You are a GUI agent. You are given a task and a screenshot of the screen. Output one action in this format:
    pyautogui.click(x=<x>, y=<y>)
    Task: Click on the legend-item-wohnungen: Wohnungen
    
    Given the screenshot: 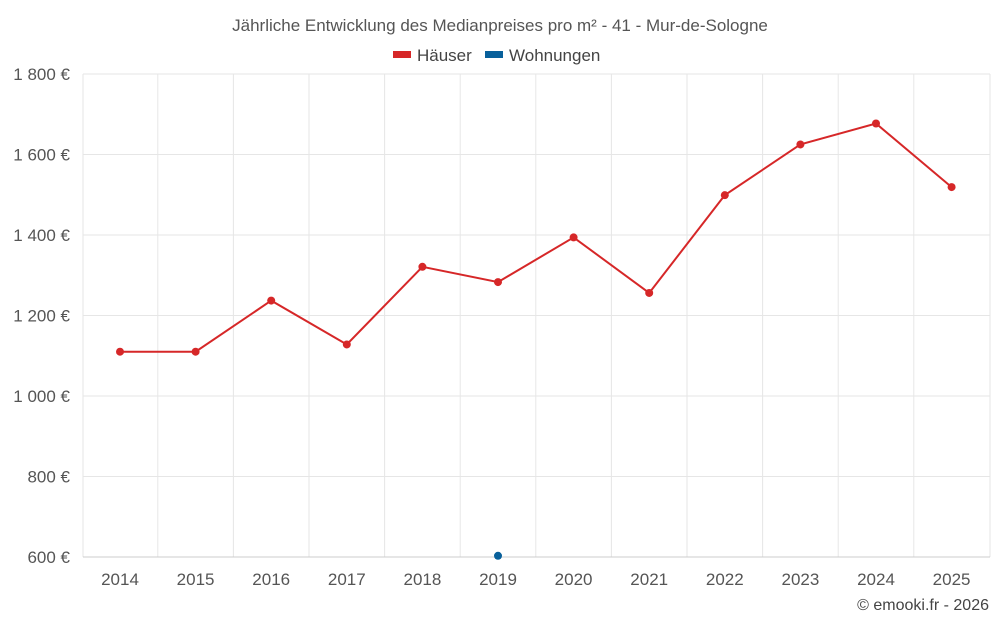 What is the action you would take?
    pyautogui.click(x=542, y=55)
    